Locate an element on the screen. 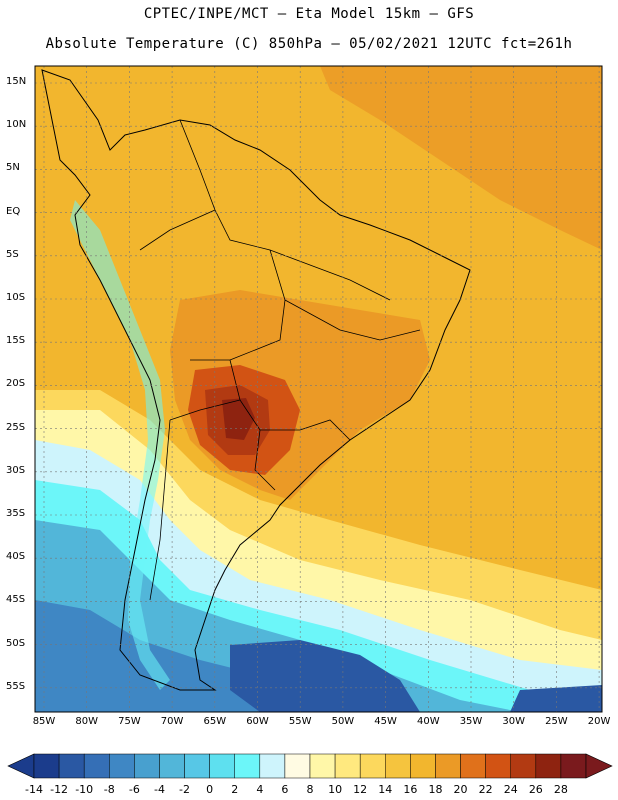  longitude-tick-label: 40W is located at coordinates (428, 721).